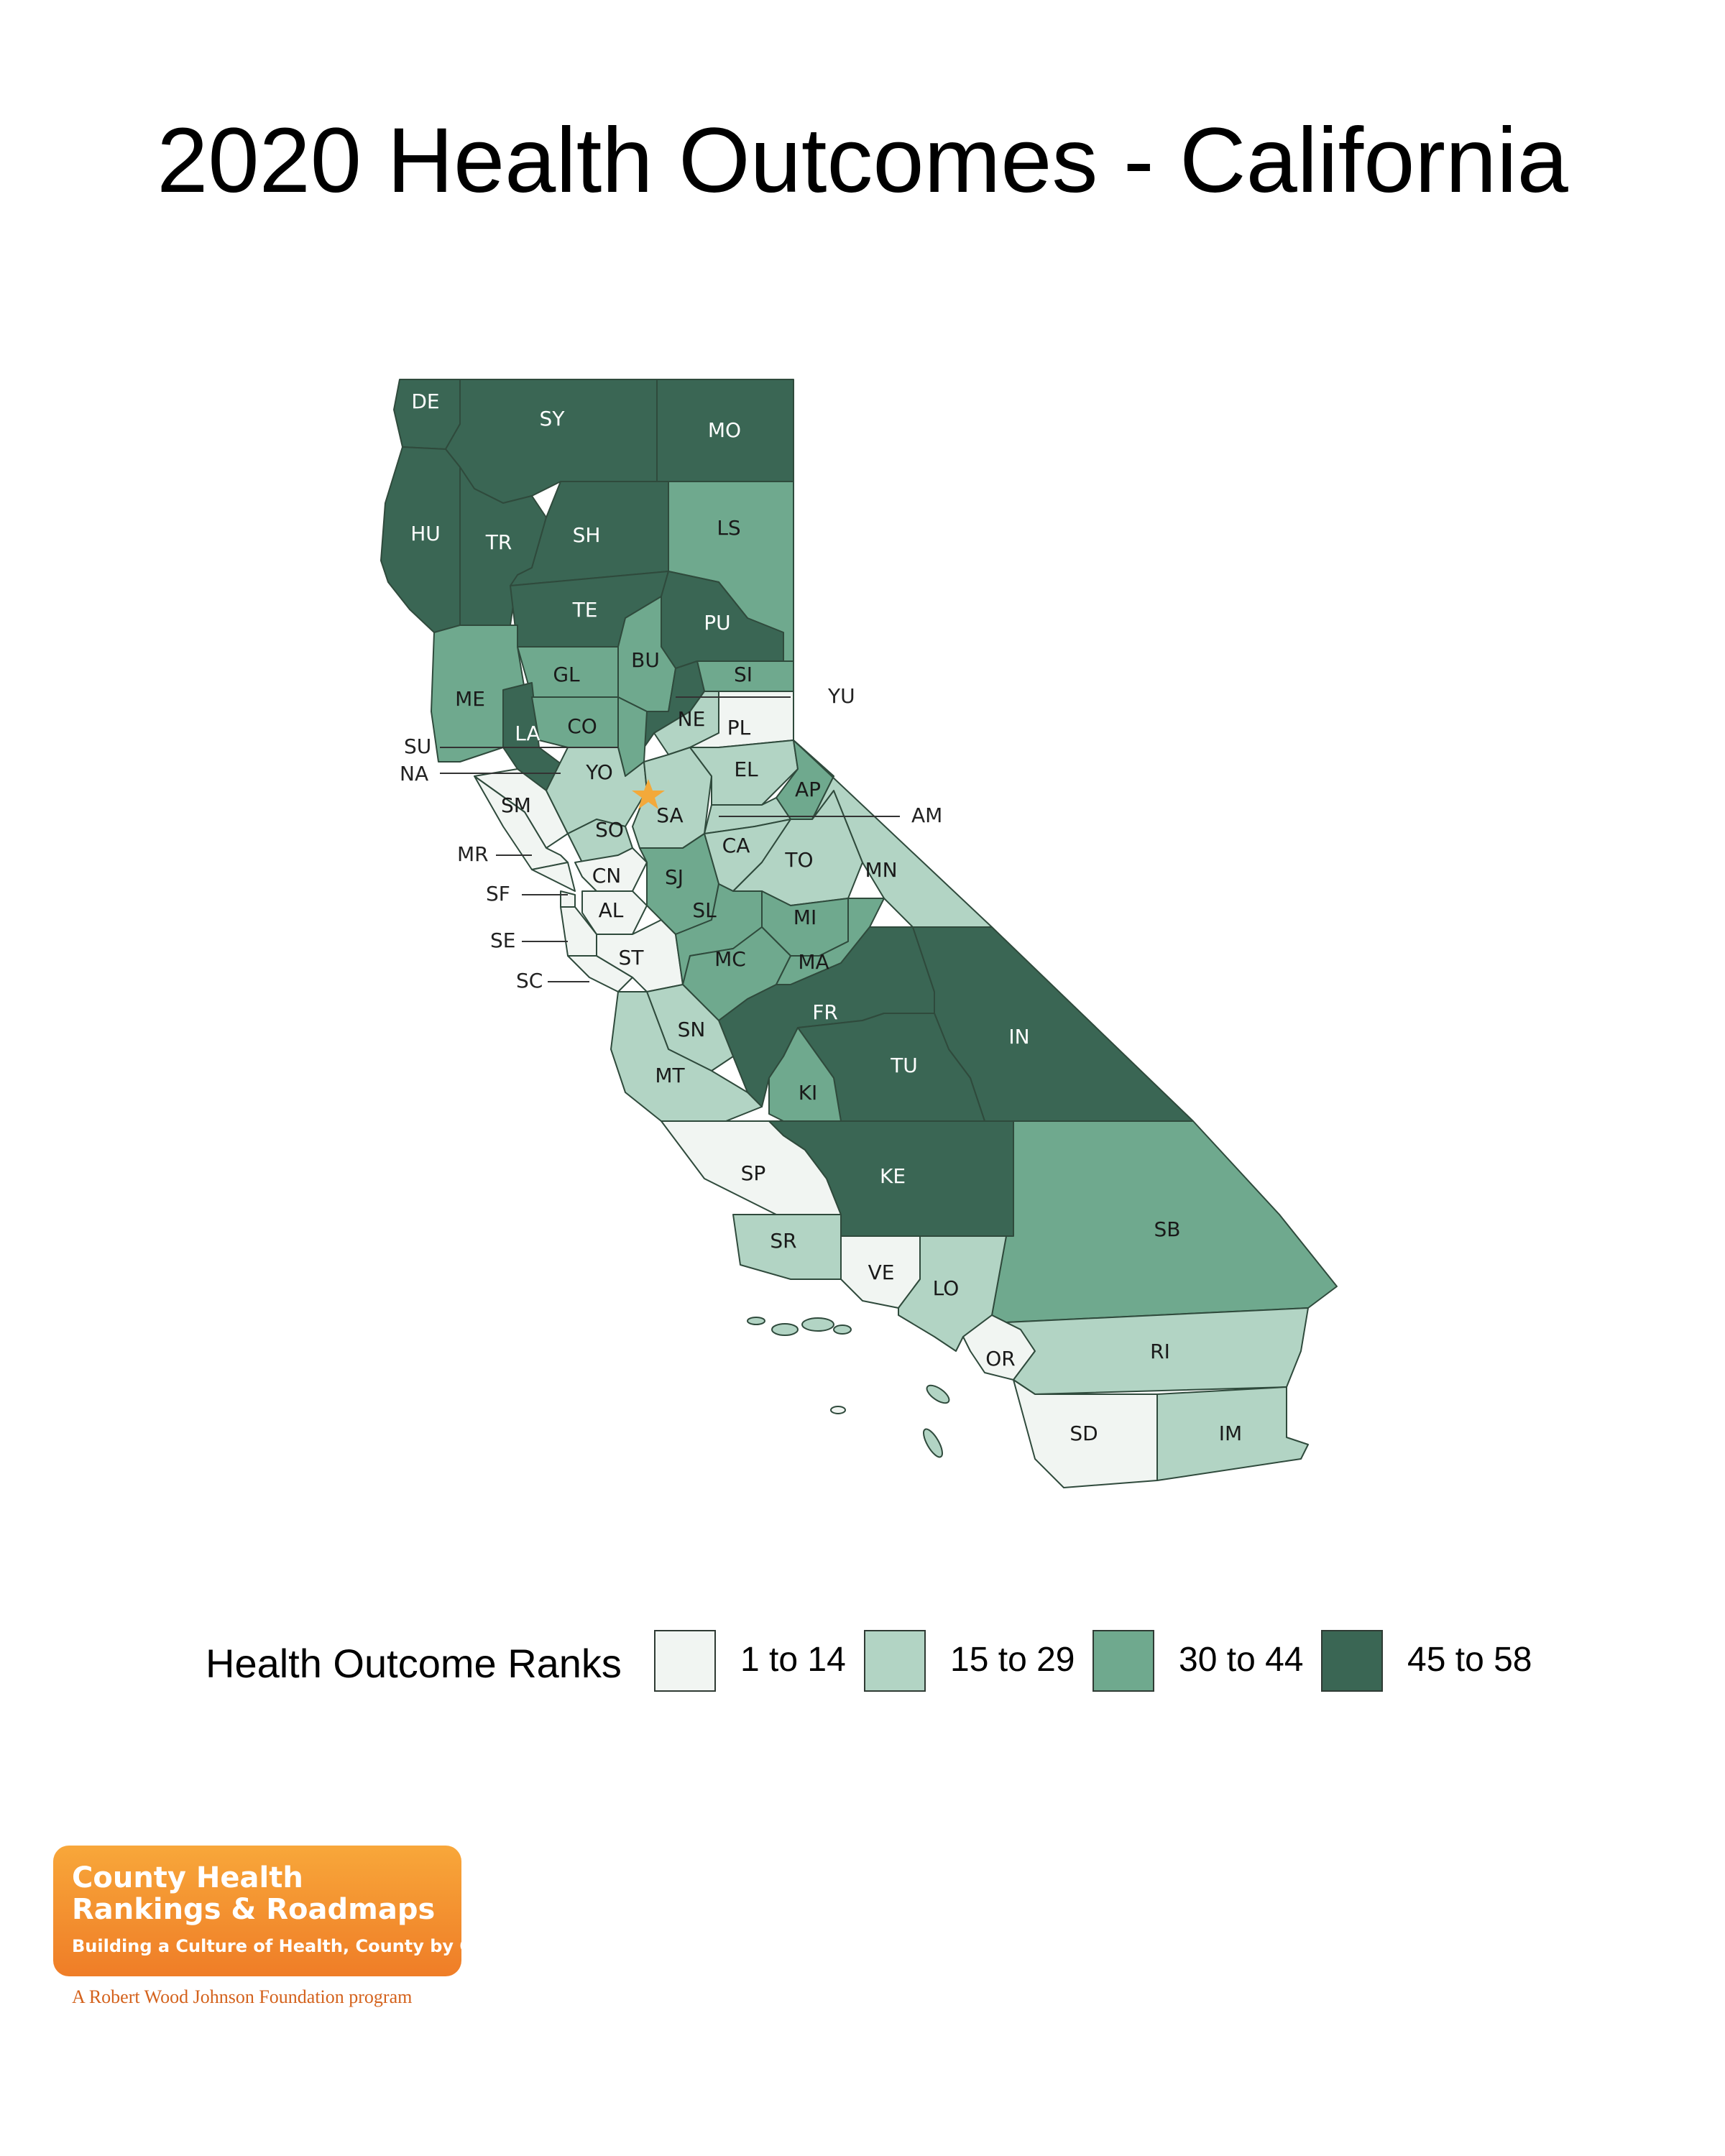 The image size is (1725, 2156). I want to click on county-MR, so click(553, 877).